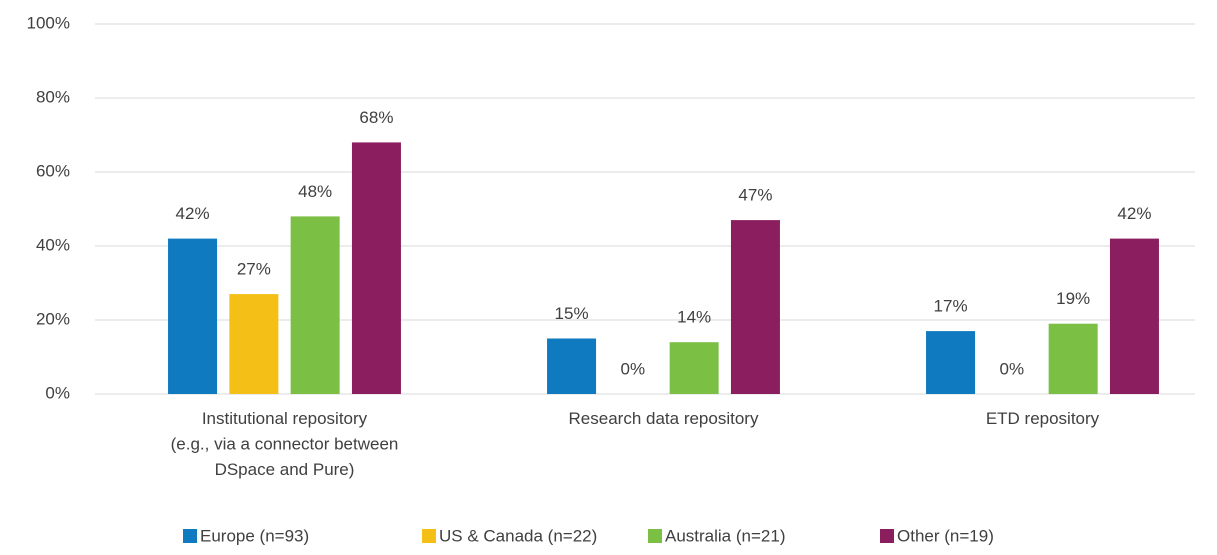 The width and height of the screenshot is (1217, 555). What do you see at coordinates (664, 418) in the screenshot?
I see `x-tick-label: Research data repository` at bounding box center [664, 418].